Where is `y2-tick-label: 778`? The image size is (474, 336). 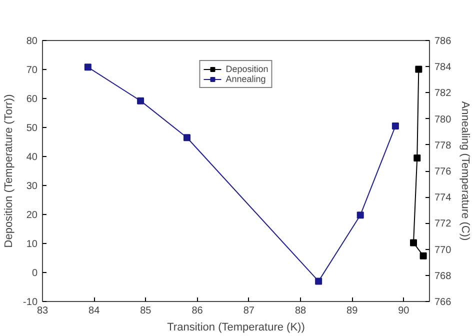 y2-tick-label: 778 is located at coordinates (443, 146).